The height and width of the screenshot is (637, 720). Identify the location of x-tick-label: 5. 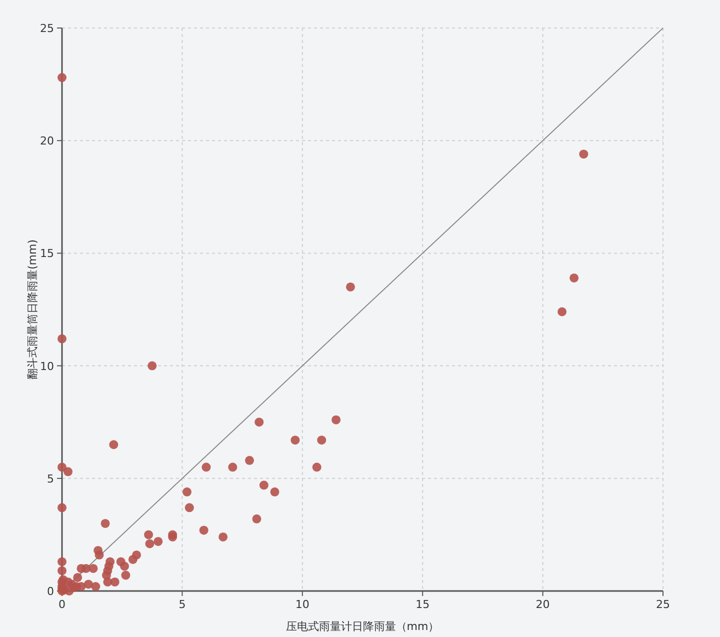
(182, 604).